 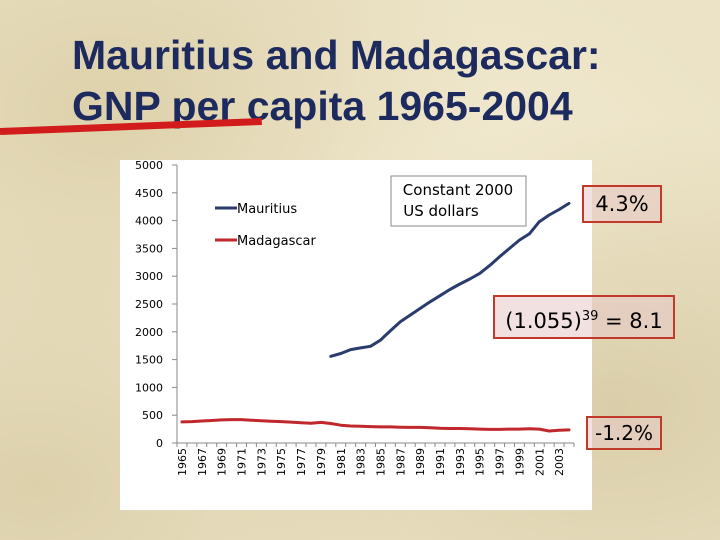 I want to click on y-axis: 0 500 1000 1500 2000 2500 3000 3500 4000 4500 5000, so click(x=156, y=304).